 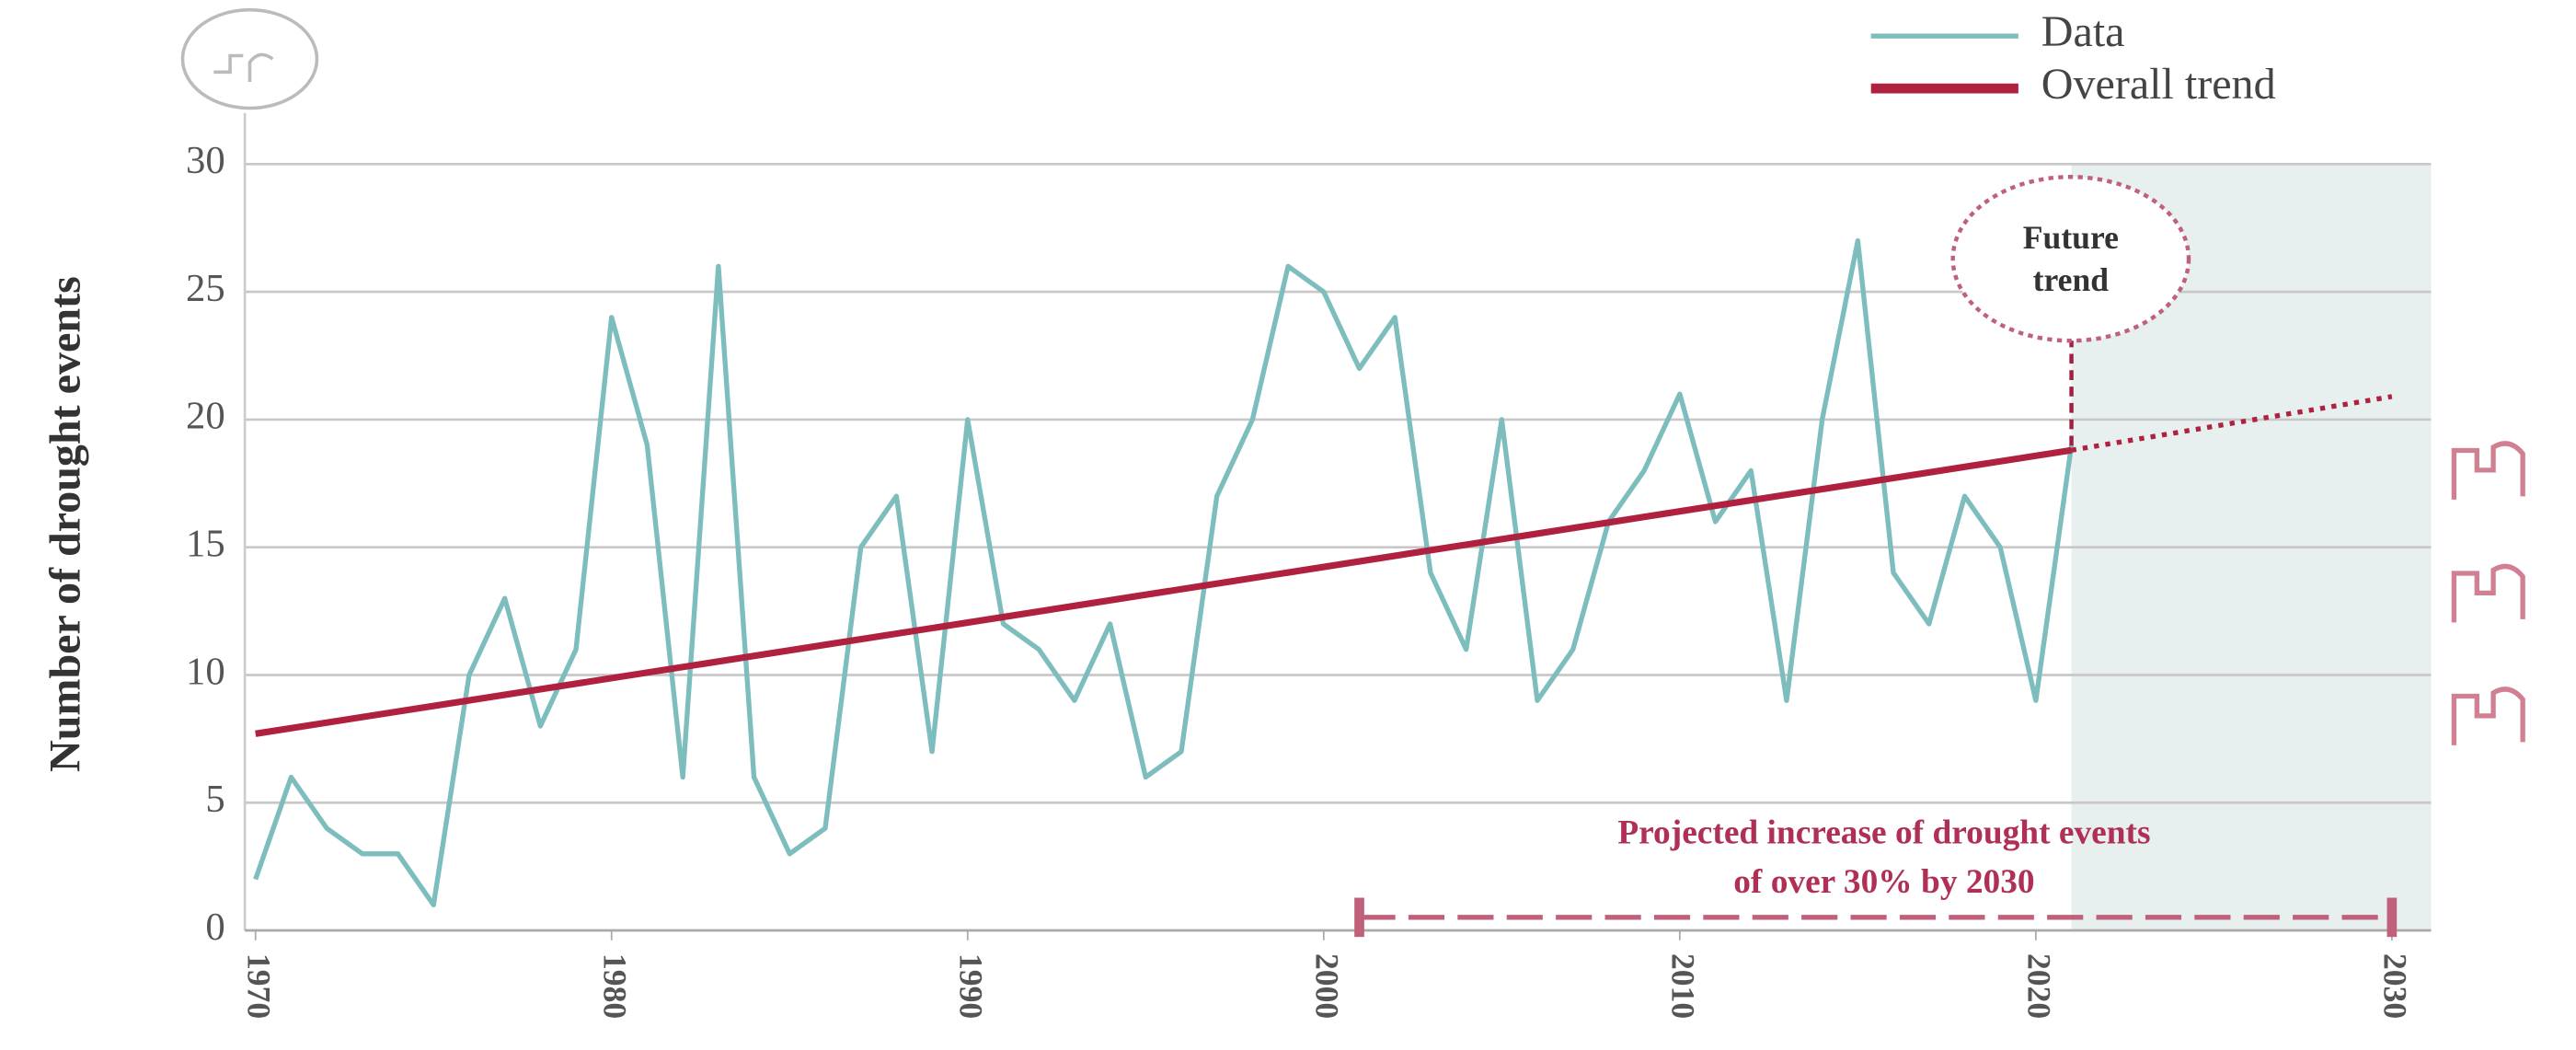 What do you see at coordinates (205, 288) in the screenshot?
I see `y-tick-label: 25` at bounding box center [205, 288].